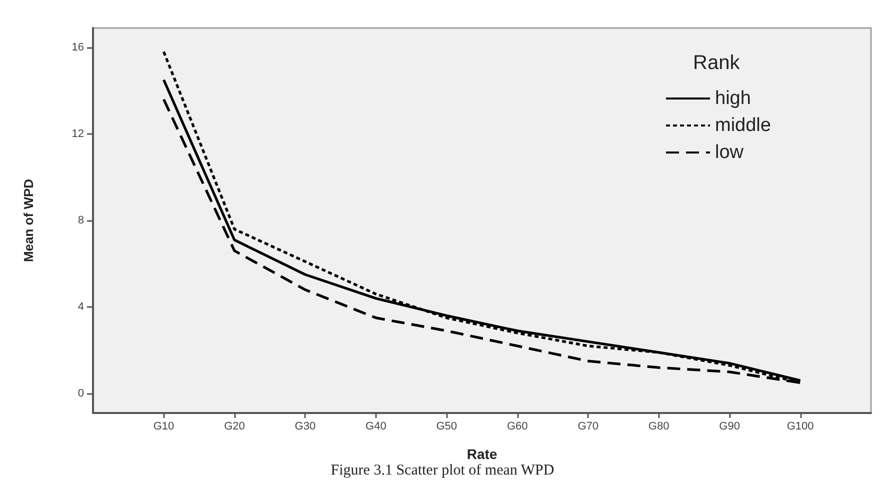 The width and height of the screenshot is (885, 484). I want to click on legend-title: Rank, so click(717, 63).